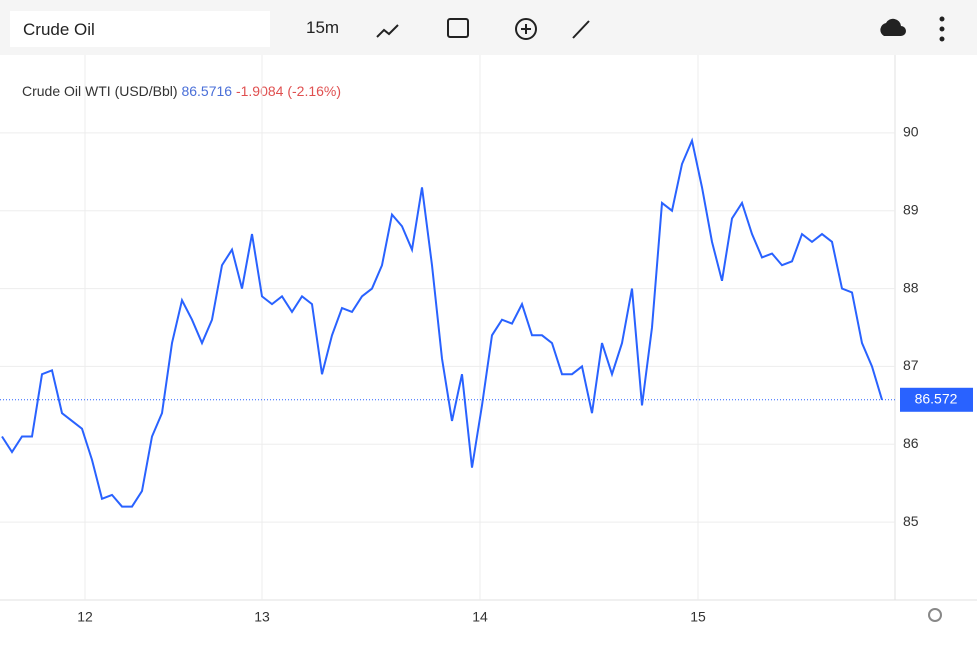 The height and width of the screenshot is (645, 977). Describe the element at coordinates (140, 29) in the screenshot. I see `search-input: Crude Oil` at that location.